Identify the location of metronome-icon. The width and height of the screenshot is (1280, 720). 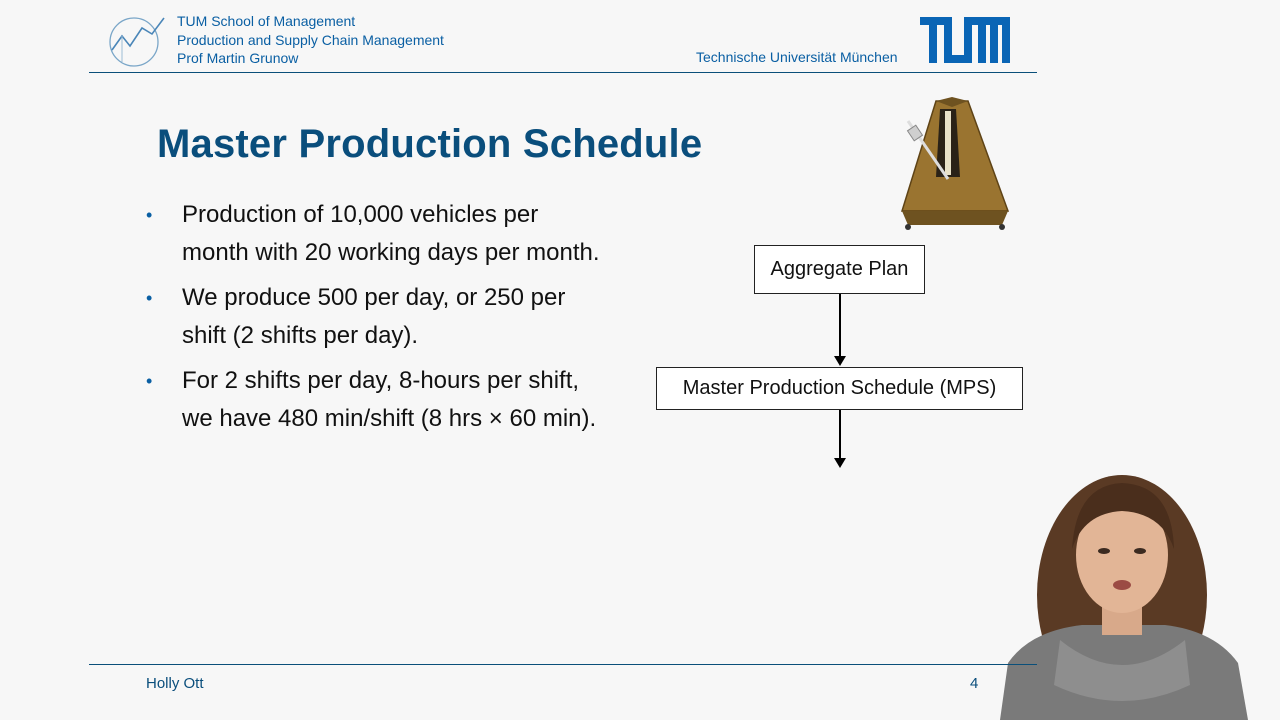
(955, 163).